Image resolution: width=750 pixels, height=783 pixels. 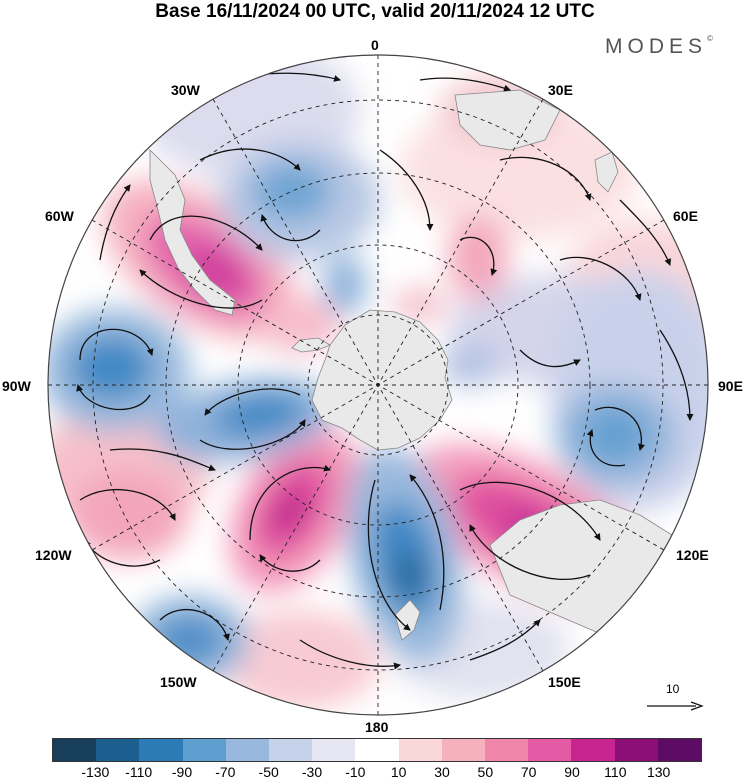 What do you see at coordinates (730, 386) in the screenshot?
I see `lon-label-90e: 90E` at bounding box center [730, 386].